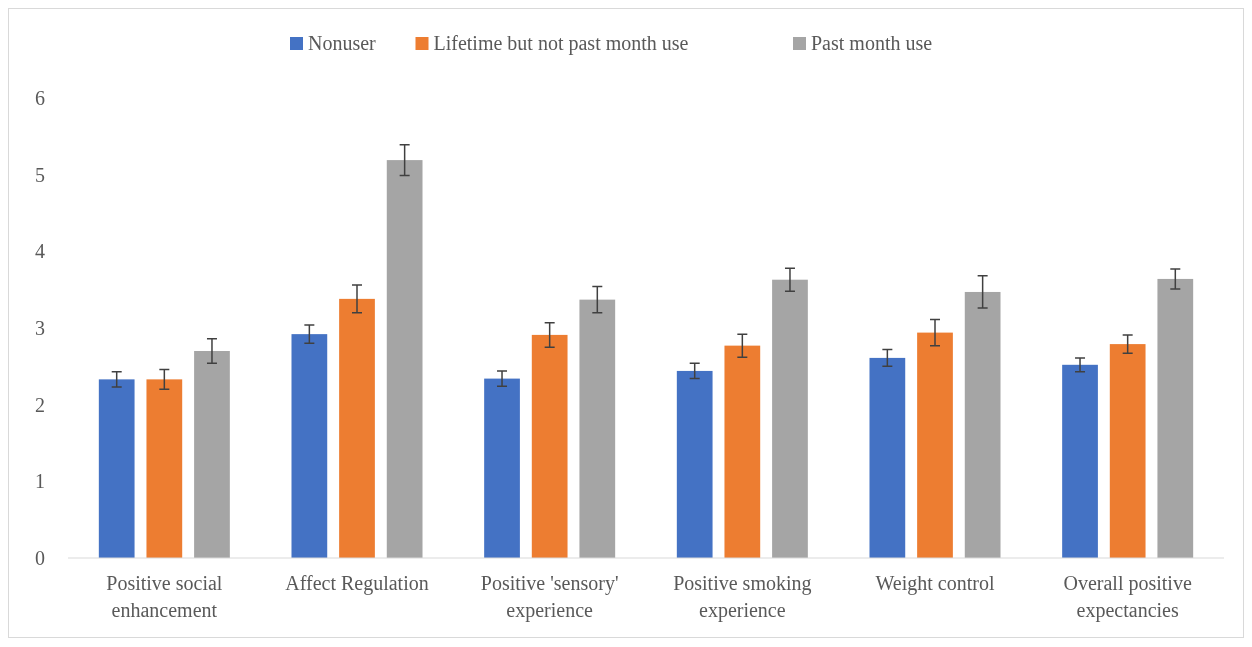 Image resolution: width=1252 pixels, height=647 pixels. Describe the element at coordinates (342, 43) in the screenshot. I see `legend-label: Nonuser` at that location.